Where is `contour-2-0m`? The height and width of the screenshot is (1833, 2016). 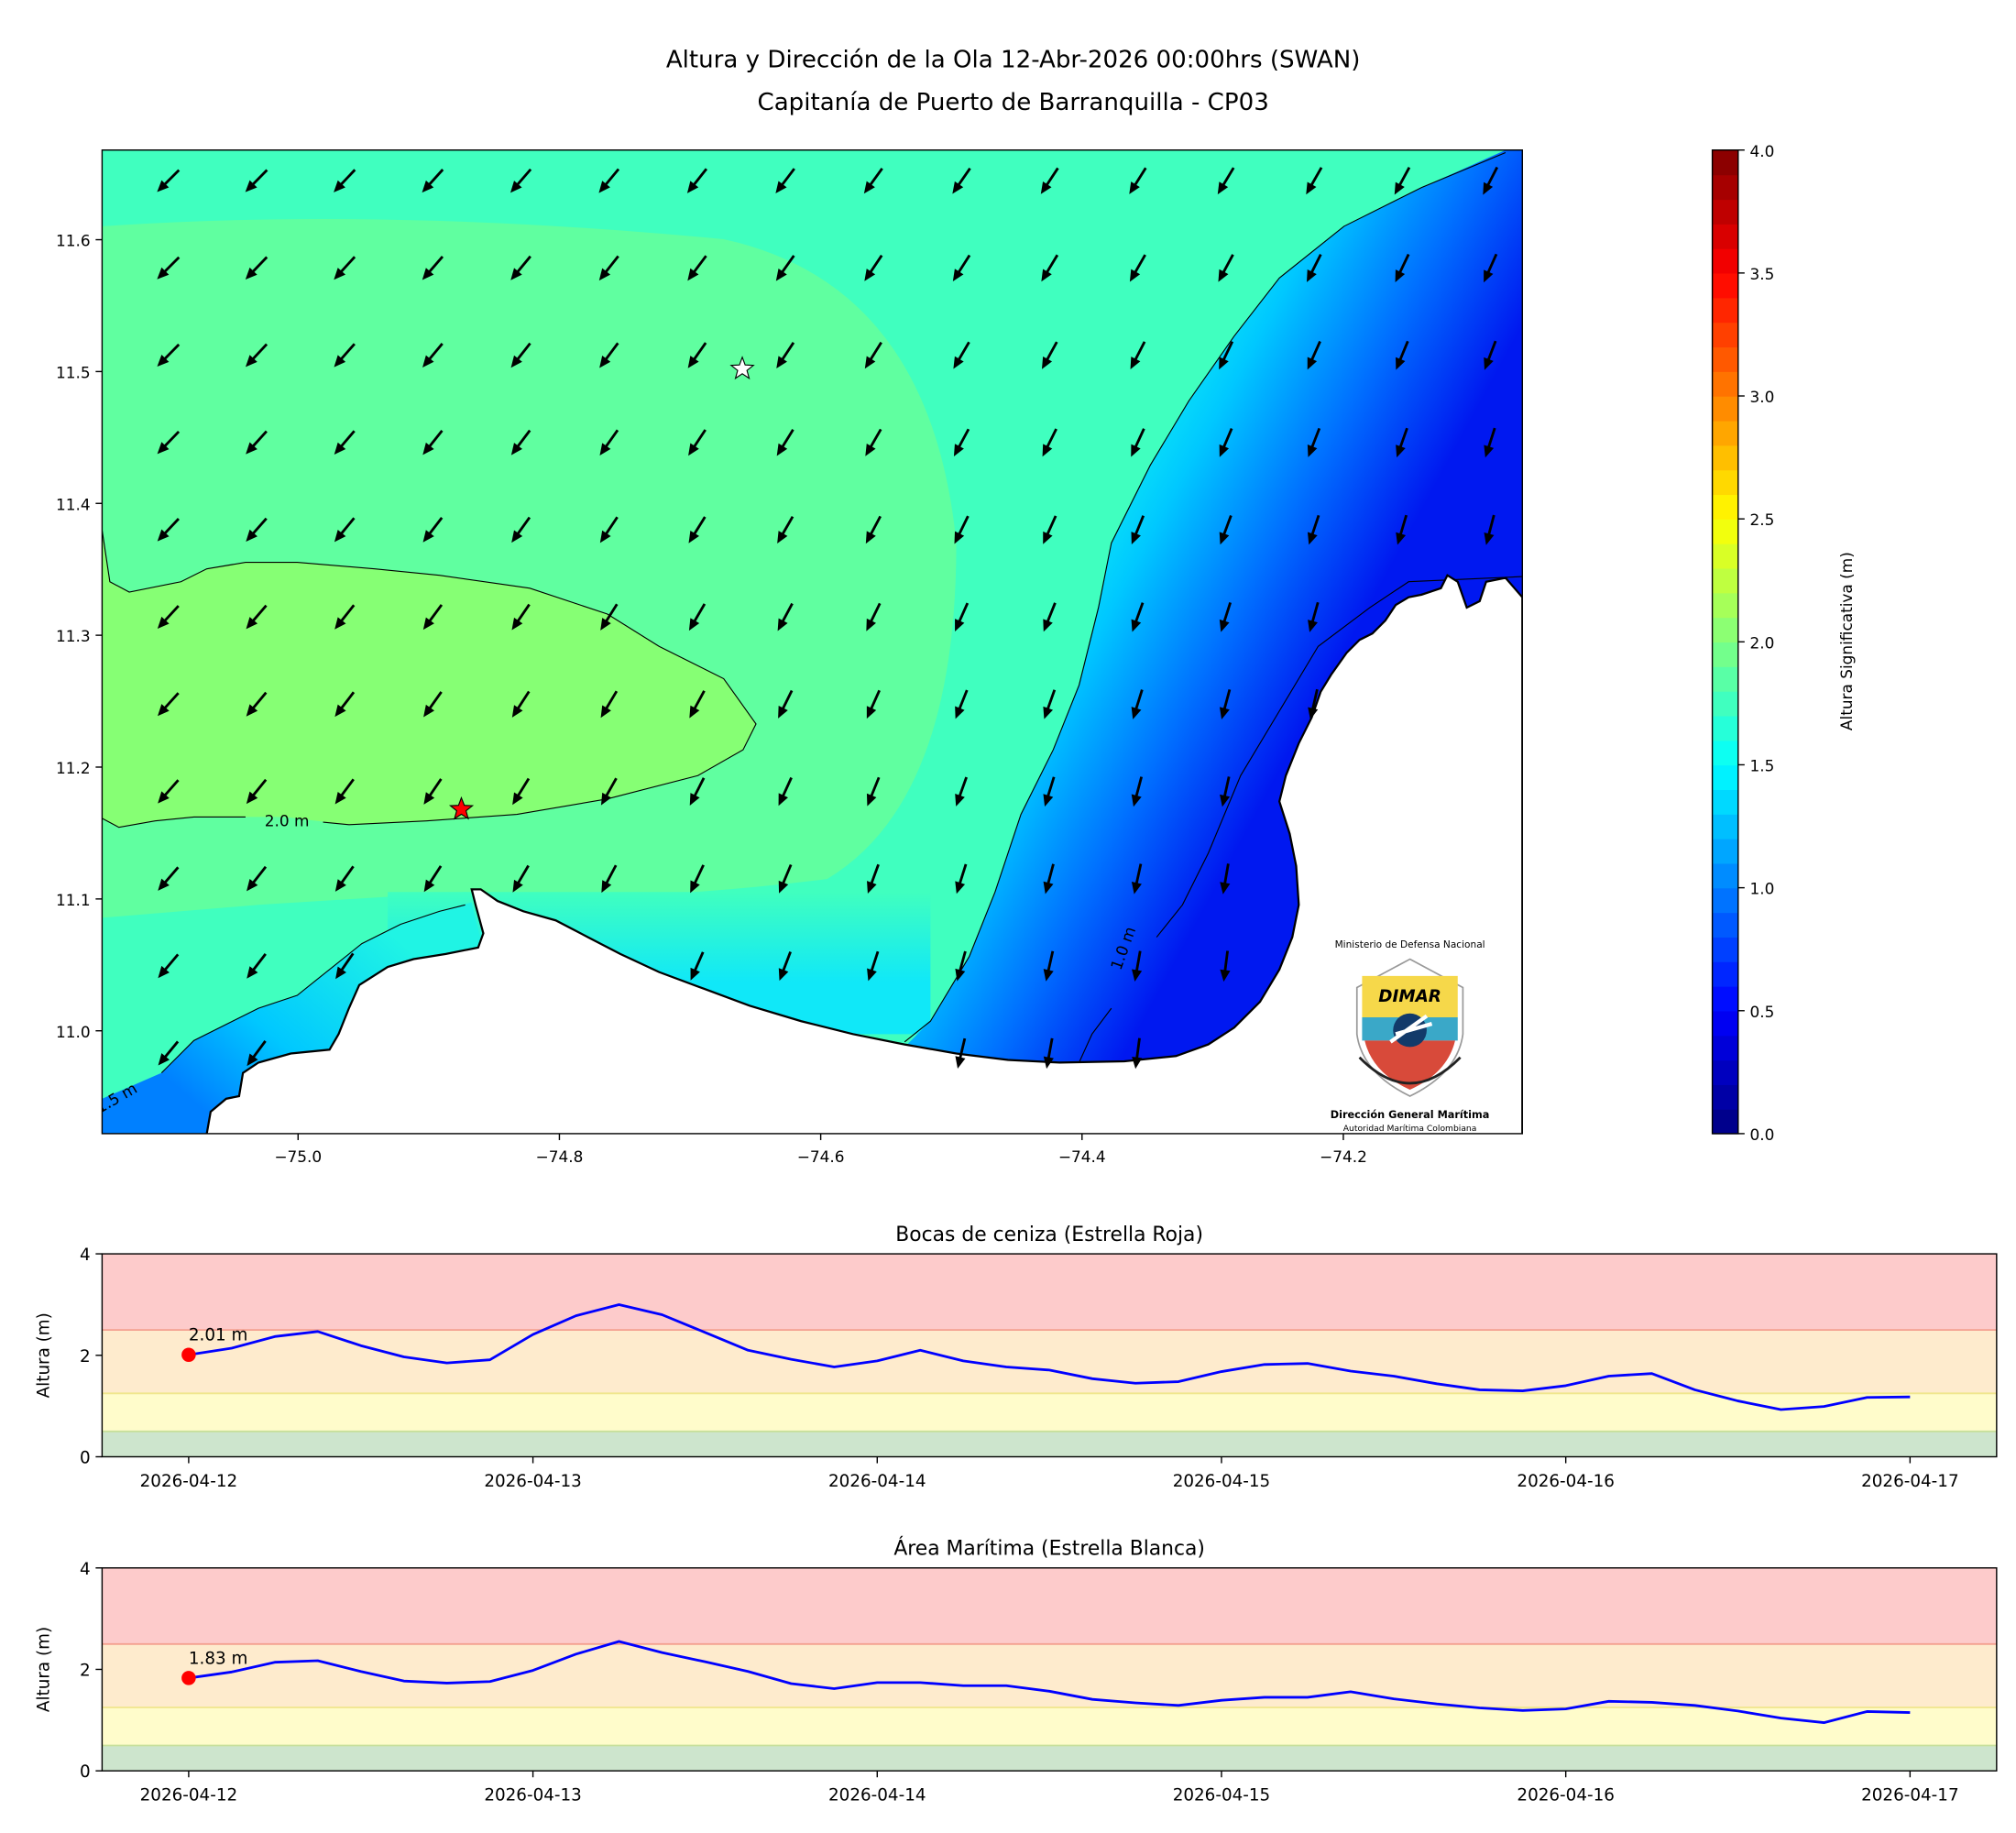
contour-2-0m is located at coordinates (429, 679).